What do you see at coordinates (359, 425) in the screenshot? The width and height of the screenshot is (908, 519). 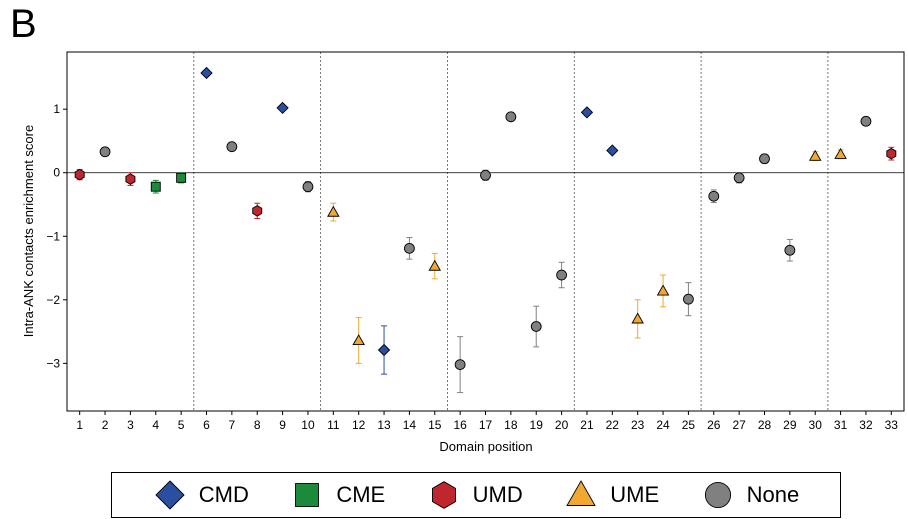 I see `x-tick-label: 12` at bounding box center [359, 425].